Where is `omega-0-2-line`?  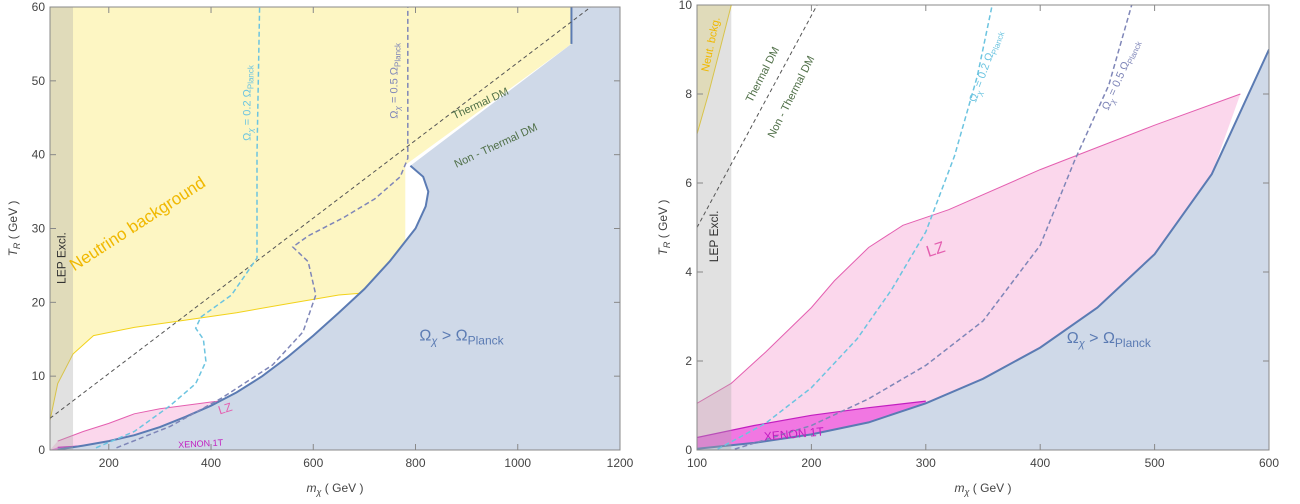 omega-0-2-line is located at coordinates (178, 228).